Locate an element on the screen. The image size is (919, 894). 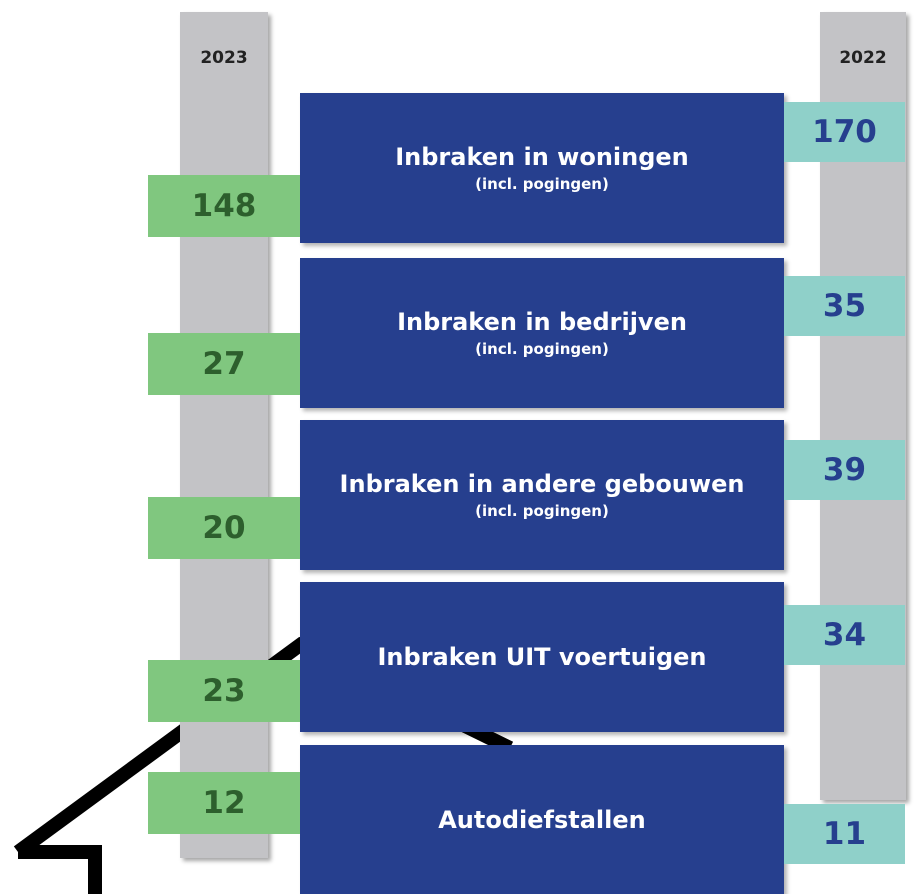
value-2022: 11 is located at coordinates (844, 834).